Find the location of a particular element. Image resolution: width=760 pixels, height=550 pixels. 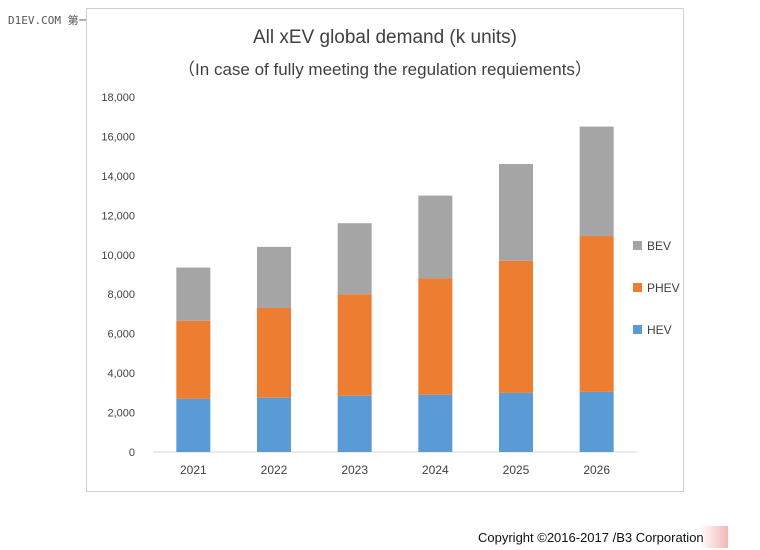

y-tick-label: 16,000 is located at coordinates (118, 137).